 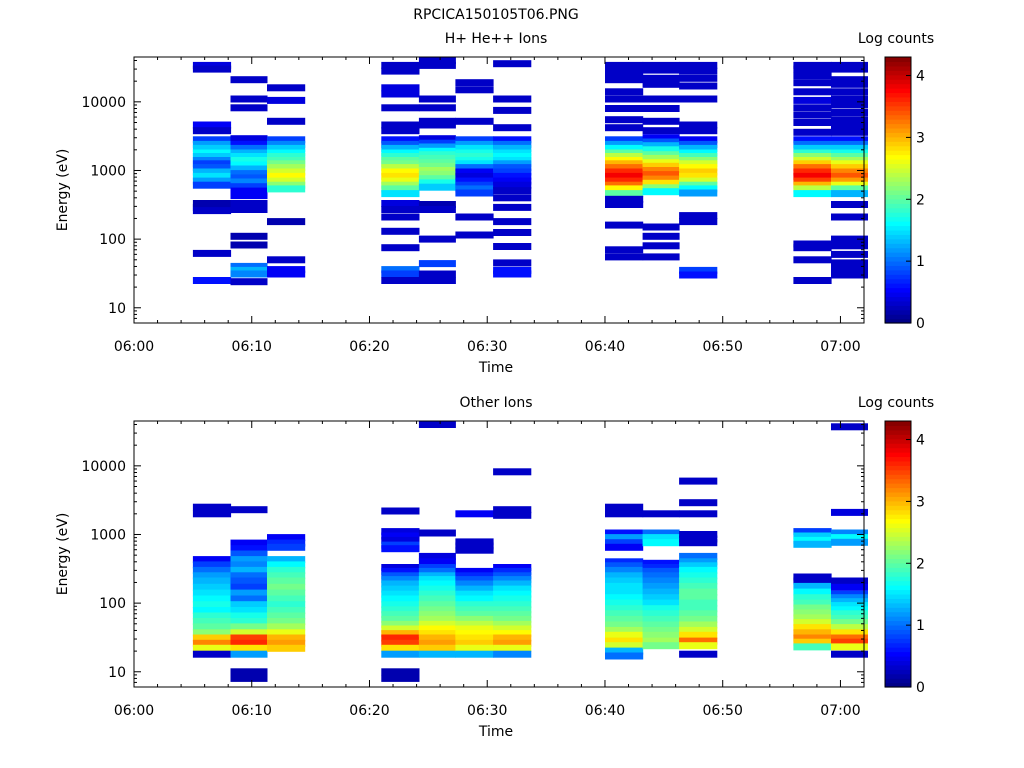 What do you see at coordinates (904, 194) in the screenshot?
I see `colorbar: 0 1 2 3 4` at bounding box center [904, 194].